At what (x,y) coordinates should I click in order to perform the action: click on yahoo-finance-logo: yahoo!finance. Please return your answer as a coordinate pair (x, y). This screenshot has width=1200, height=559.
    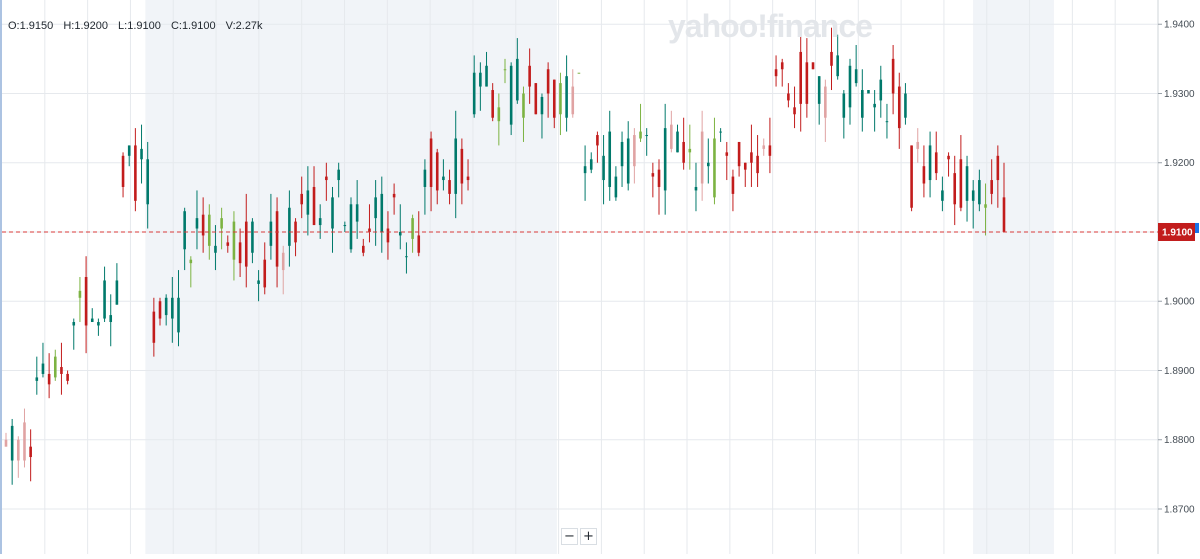
    Looking at the image, I should click on (770, 26).